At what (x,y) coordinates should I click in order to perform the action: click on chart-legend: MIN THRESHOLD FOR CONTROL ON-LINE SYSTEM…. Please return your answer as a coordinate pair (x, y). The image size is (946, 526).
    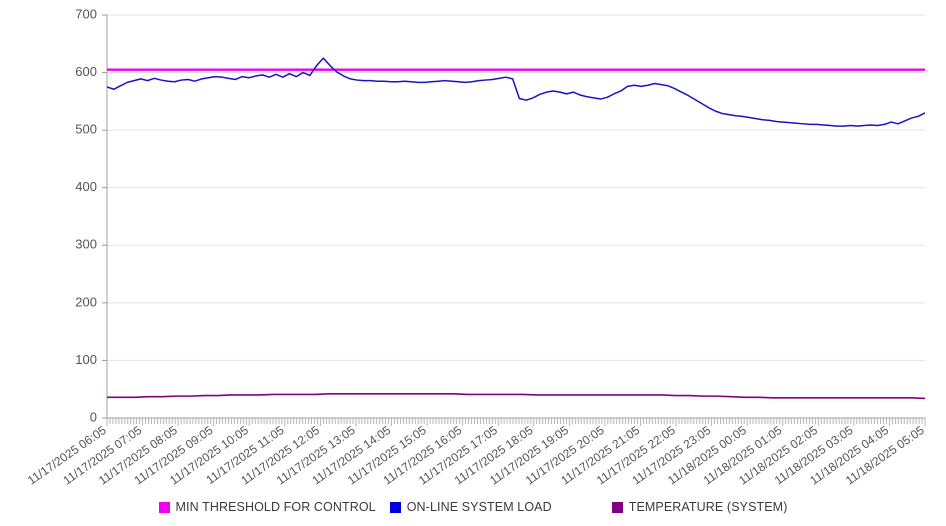
    Looking at the image, I should click on (473, 507).